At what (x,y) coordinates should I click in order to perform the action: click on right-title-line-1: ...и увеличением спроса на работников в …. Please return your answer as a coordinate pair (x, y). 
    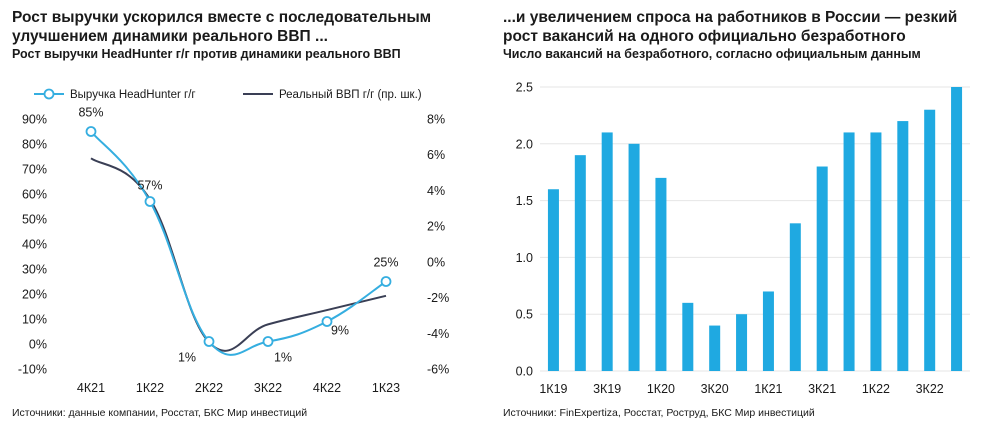
    Looking at the image, I should click on (730, 17).